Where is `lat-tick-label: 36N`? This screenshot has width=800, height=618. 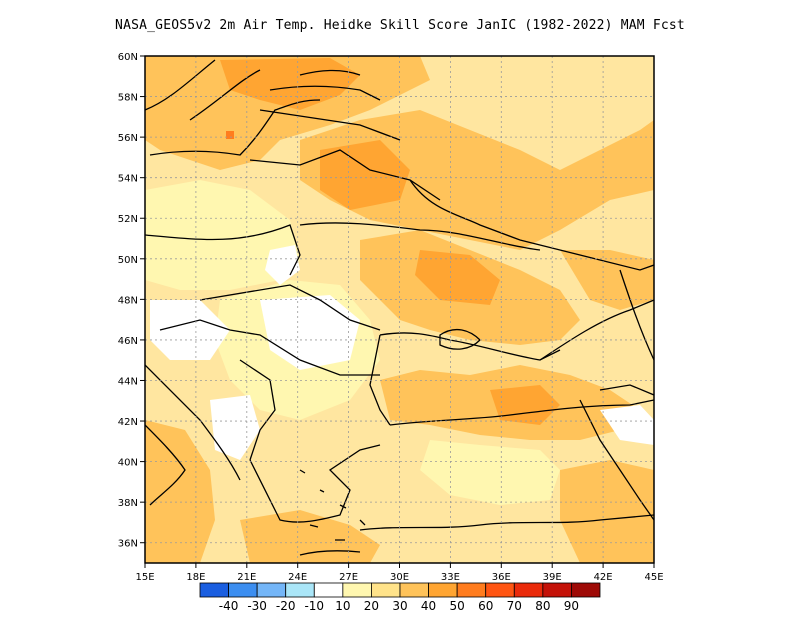 lat-tick-label: 36N is located at coordinates (128, 544).